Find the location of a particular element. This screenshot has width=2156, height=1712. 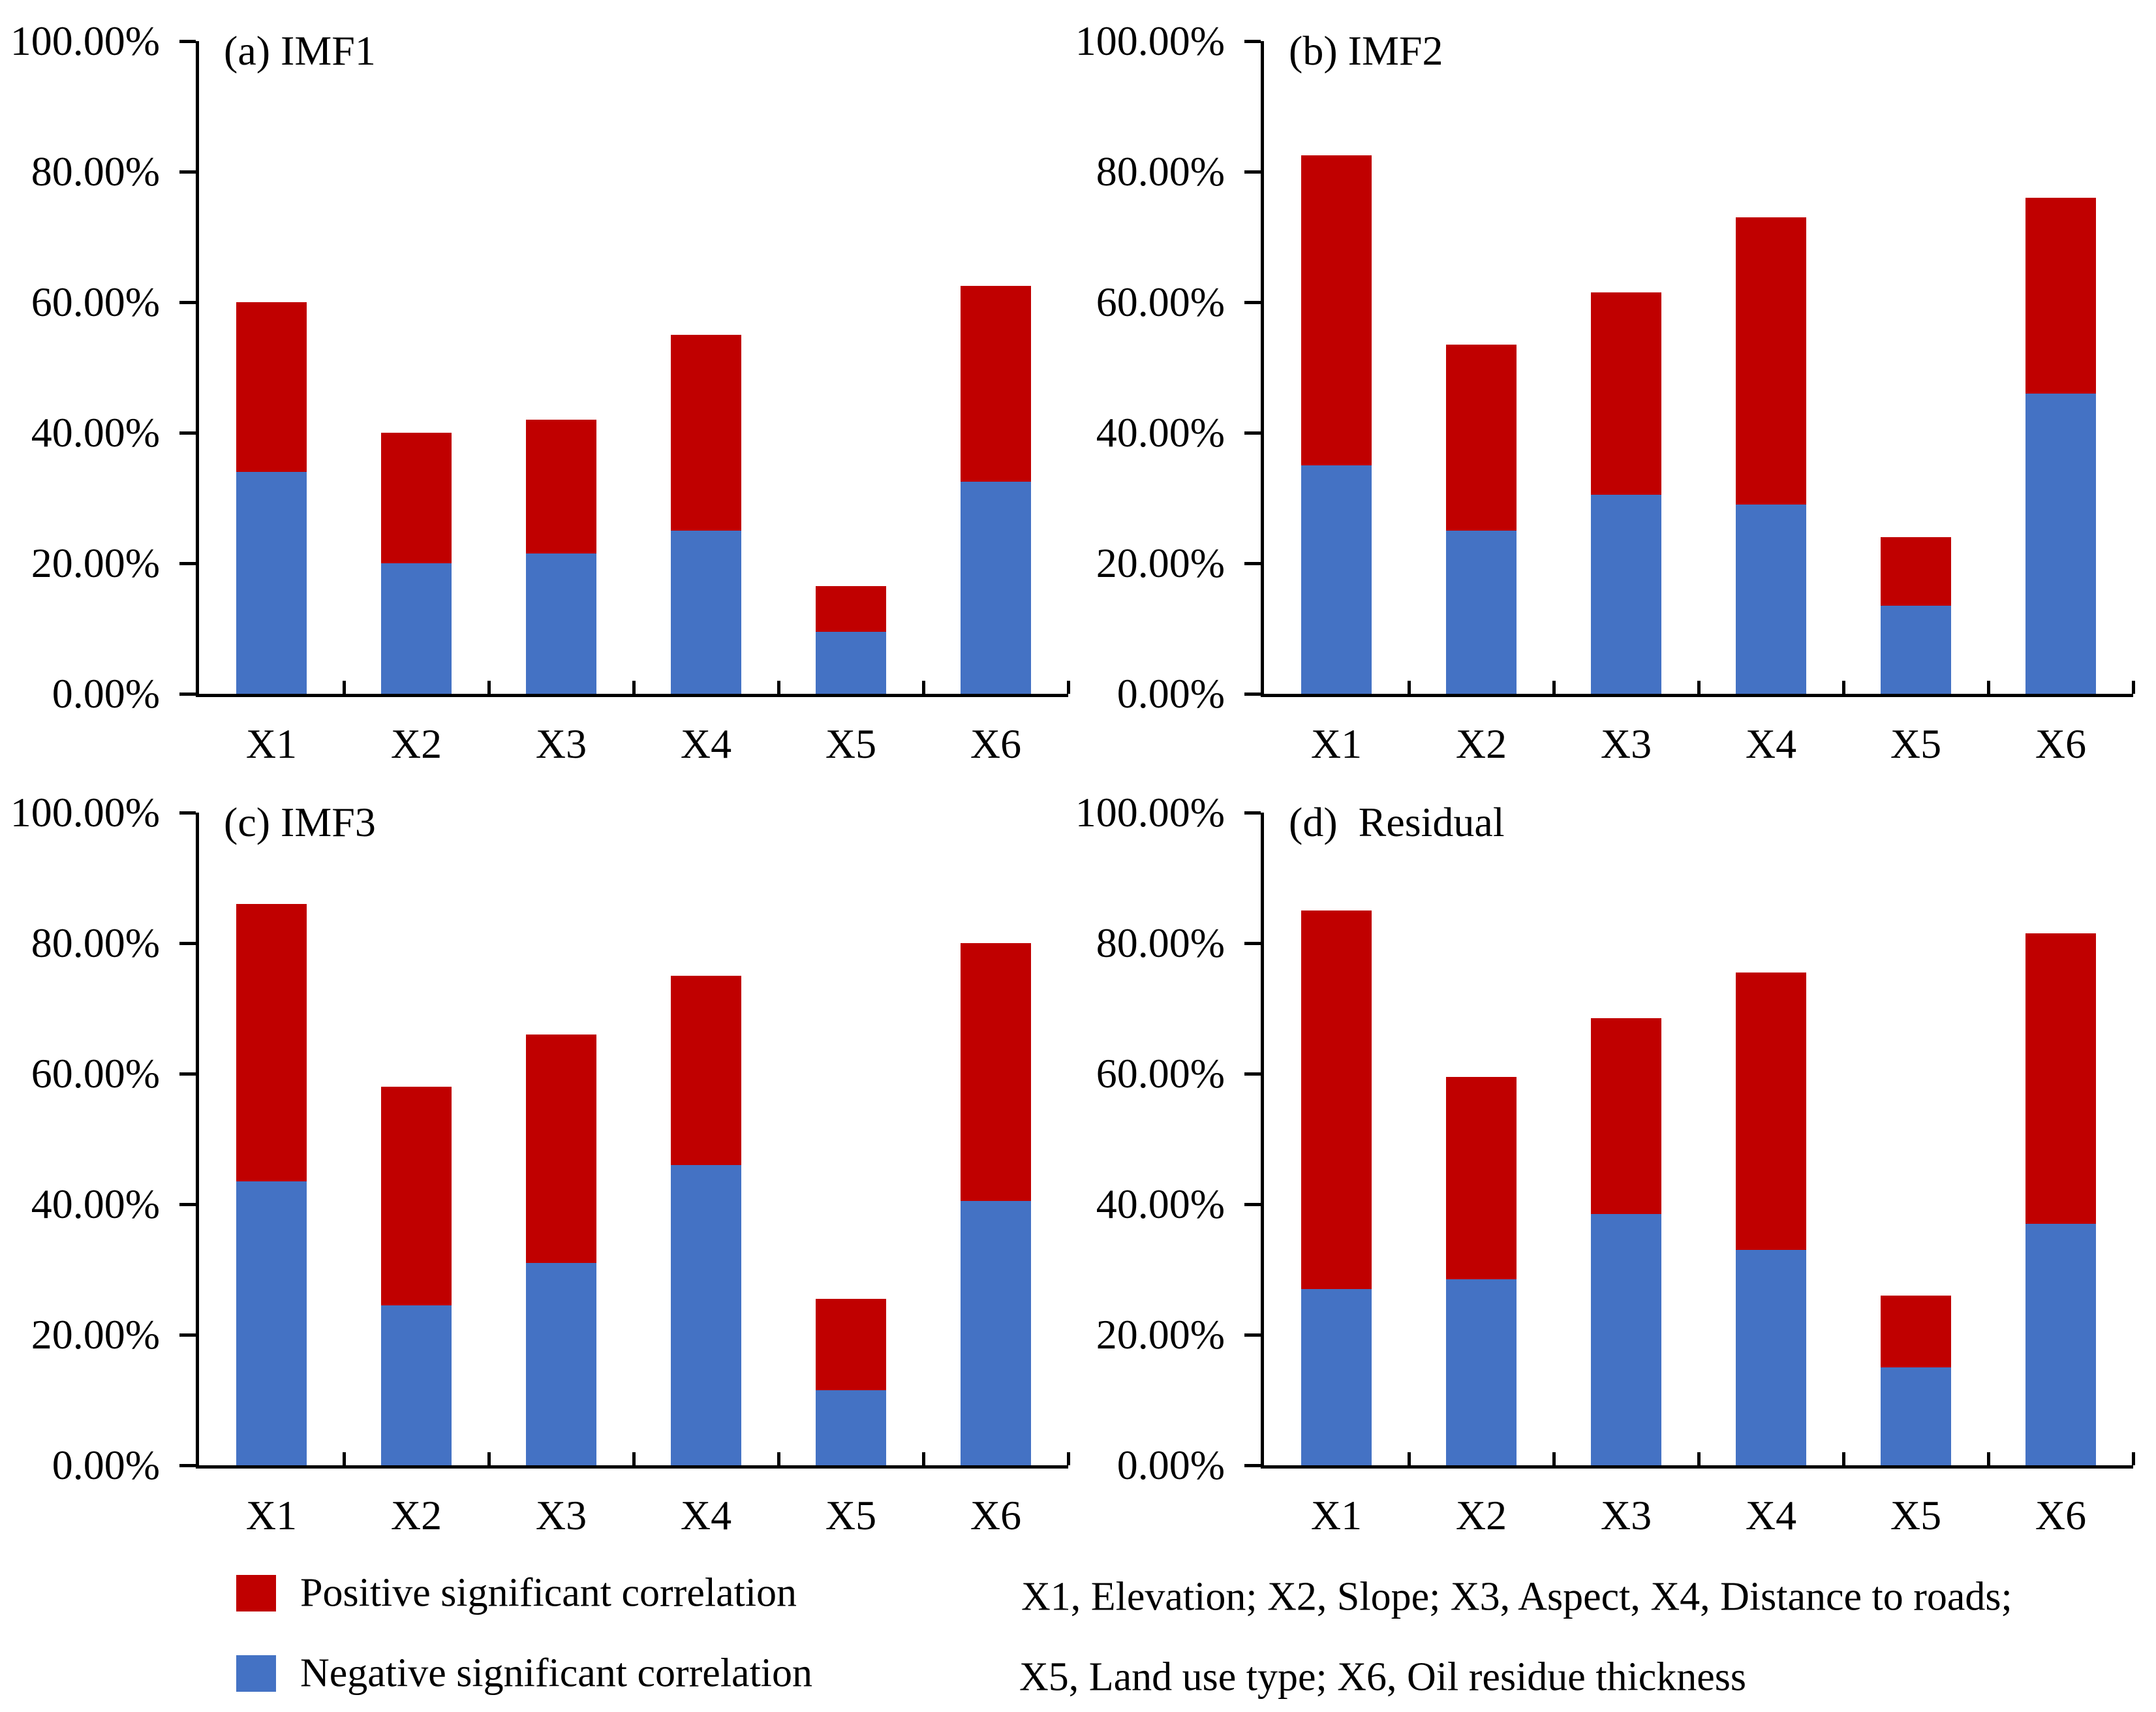

bar-a-x6 is located at coordinates (996, 490).